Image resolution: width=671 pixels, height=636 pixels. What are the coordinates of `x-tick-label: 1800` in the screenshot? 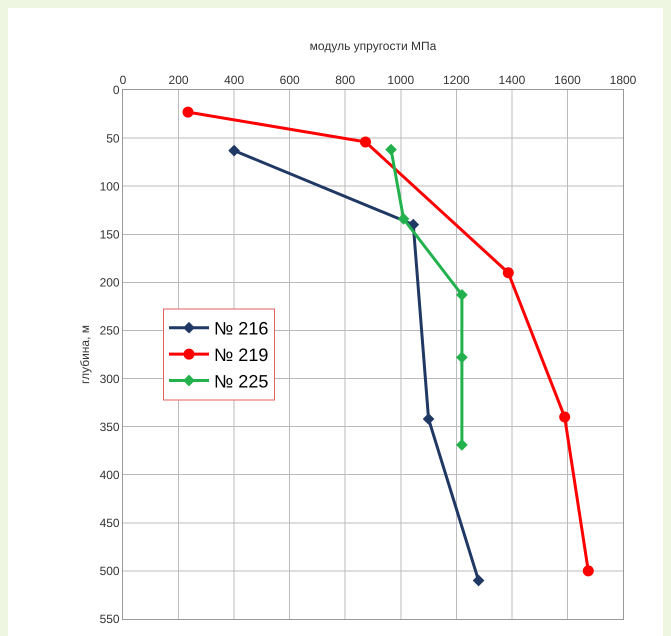 It's located at (623, 80).